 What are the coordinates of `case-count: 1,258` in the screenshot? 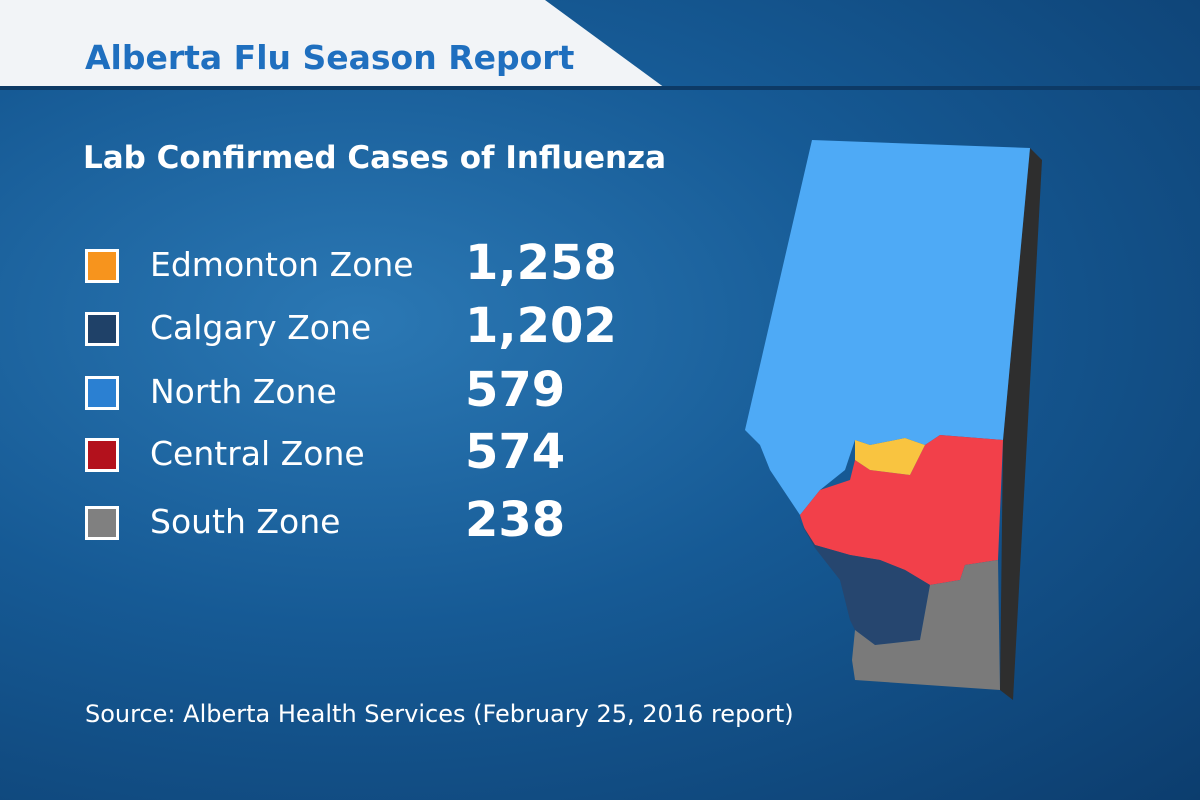 It's located at (541, 263).